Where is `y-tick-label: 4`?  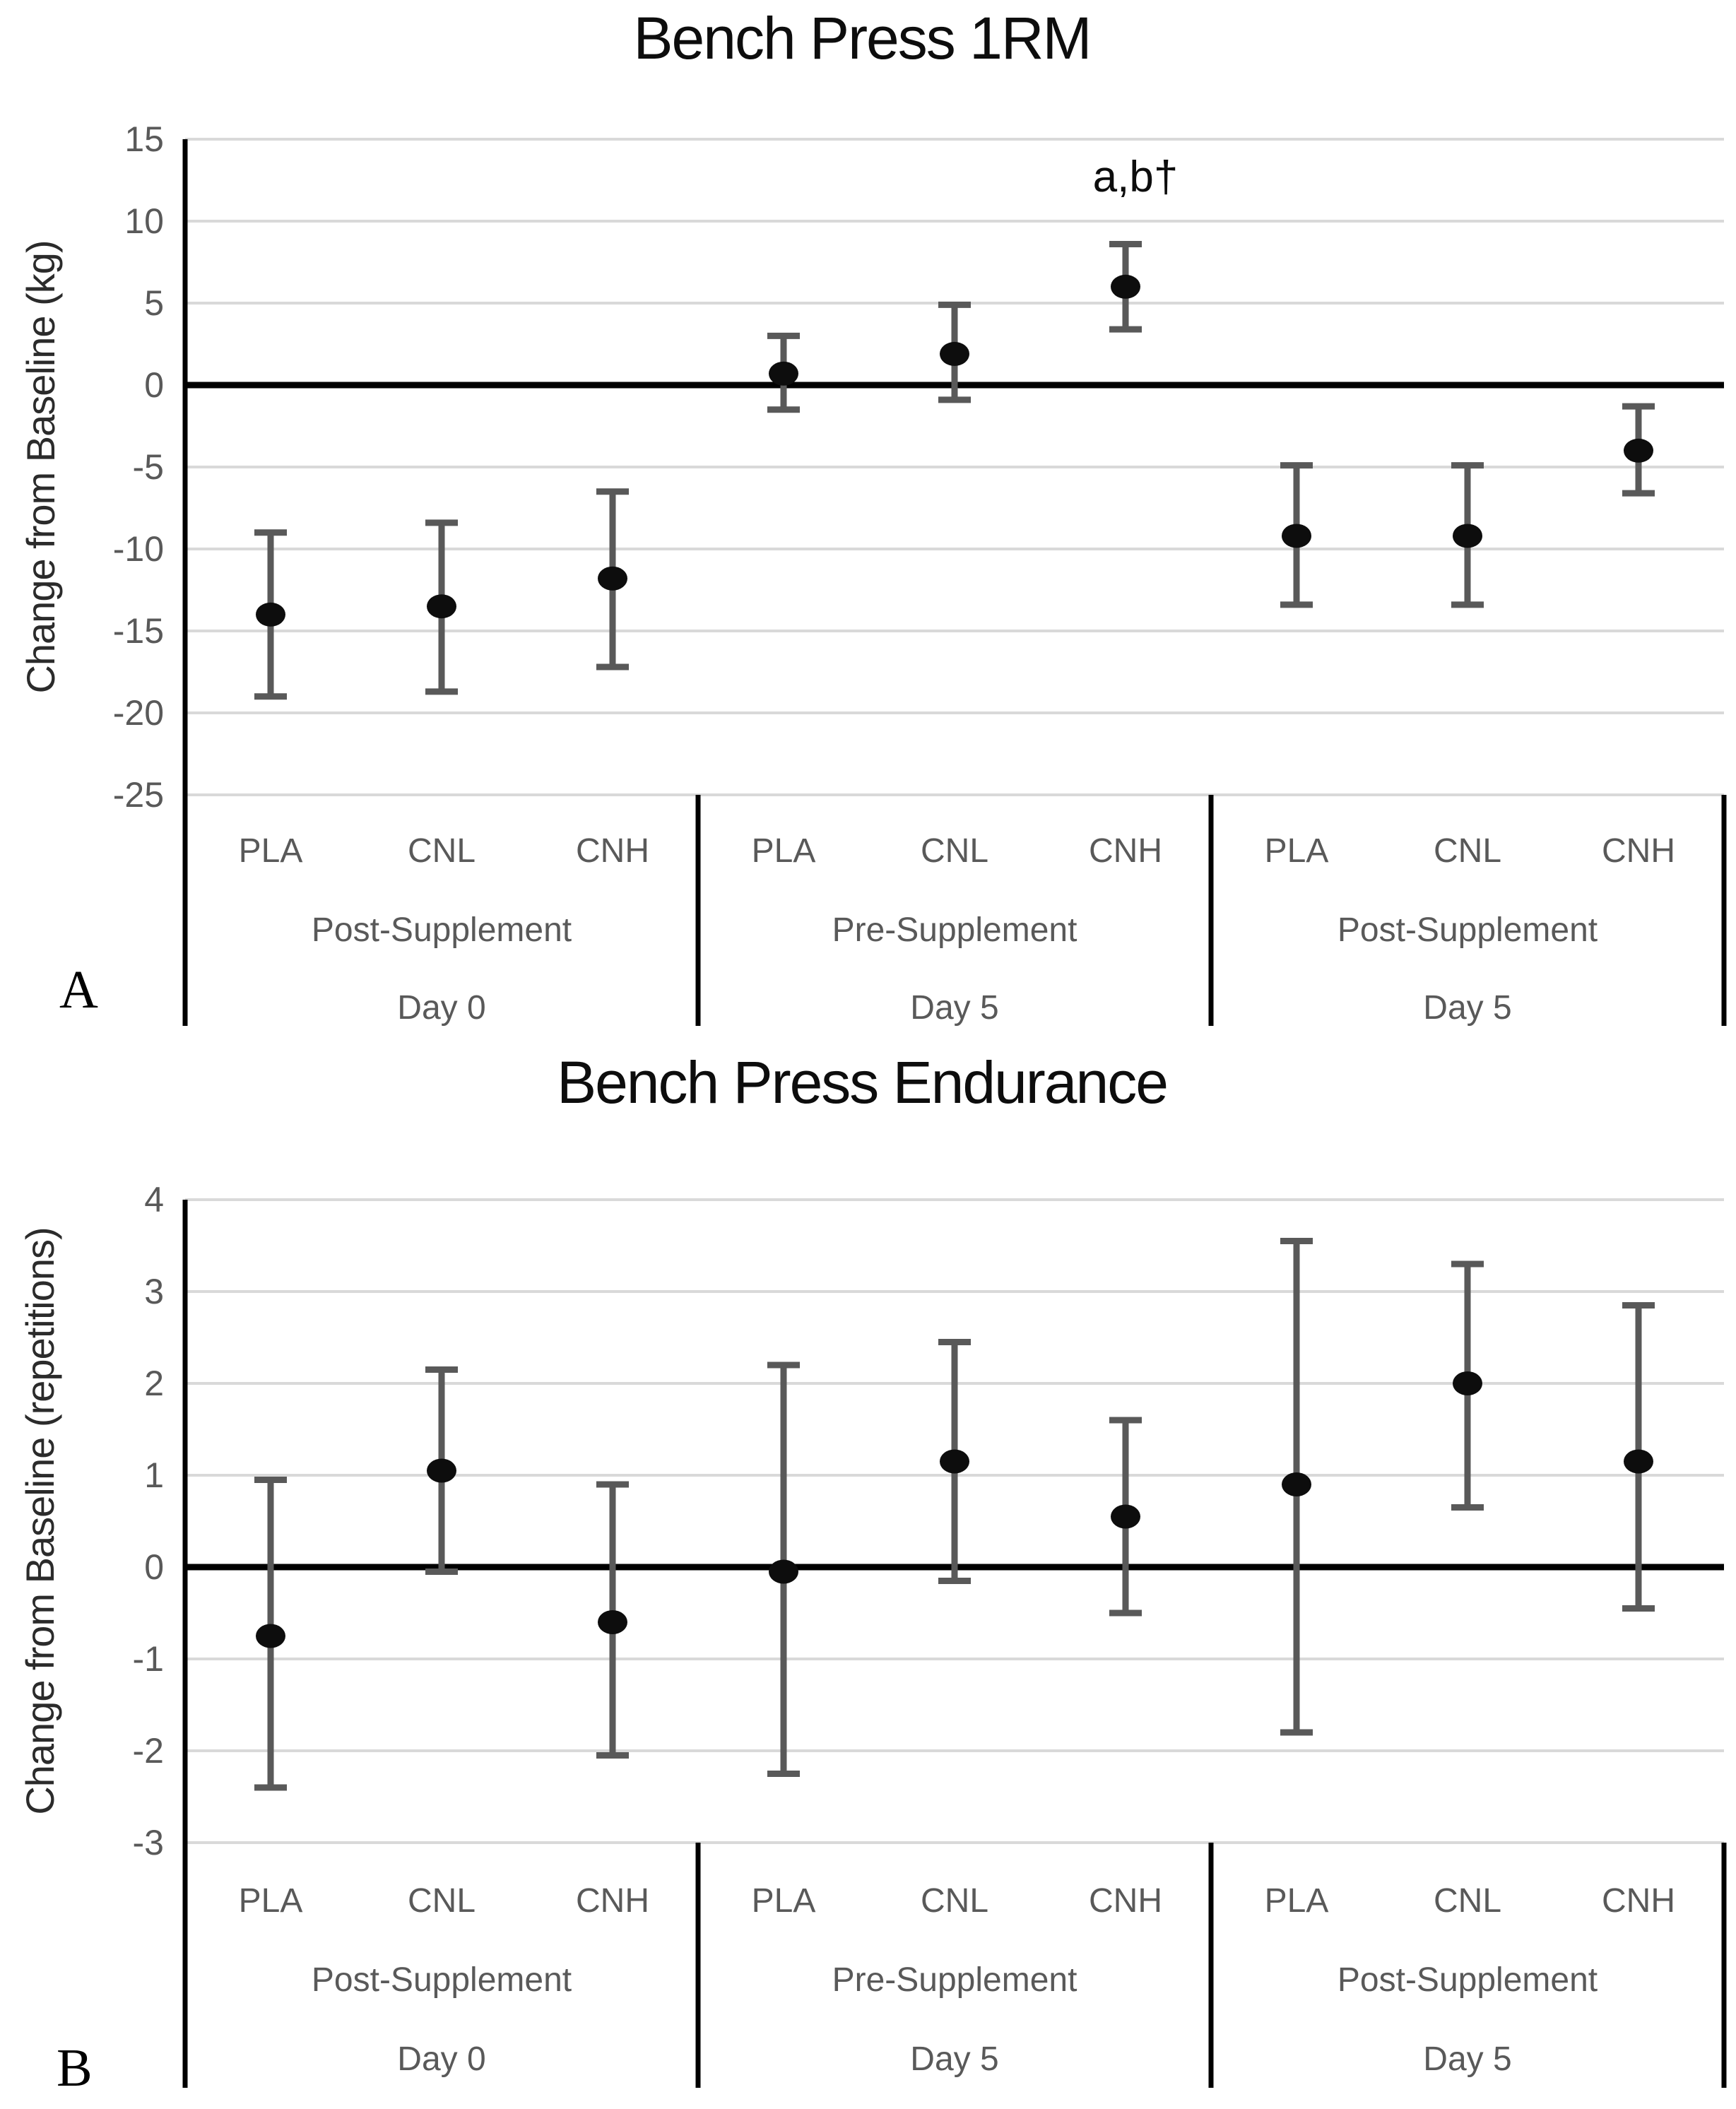
y-tick-label: 4 is located at coordinates (154, 1199).